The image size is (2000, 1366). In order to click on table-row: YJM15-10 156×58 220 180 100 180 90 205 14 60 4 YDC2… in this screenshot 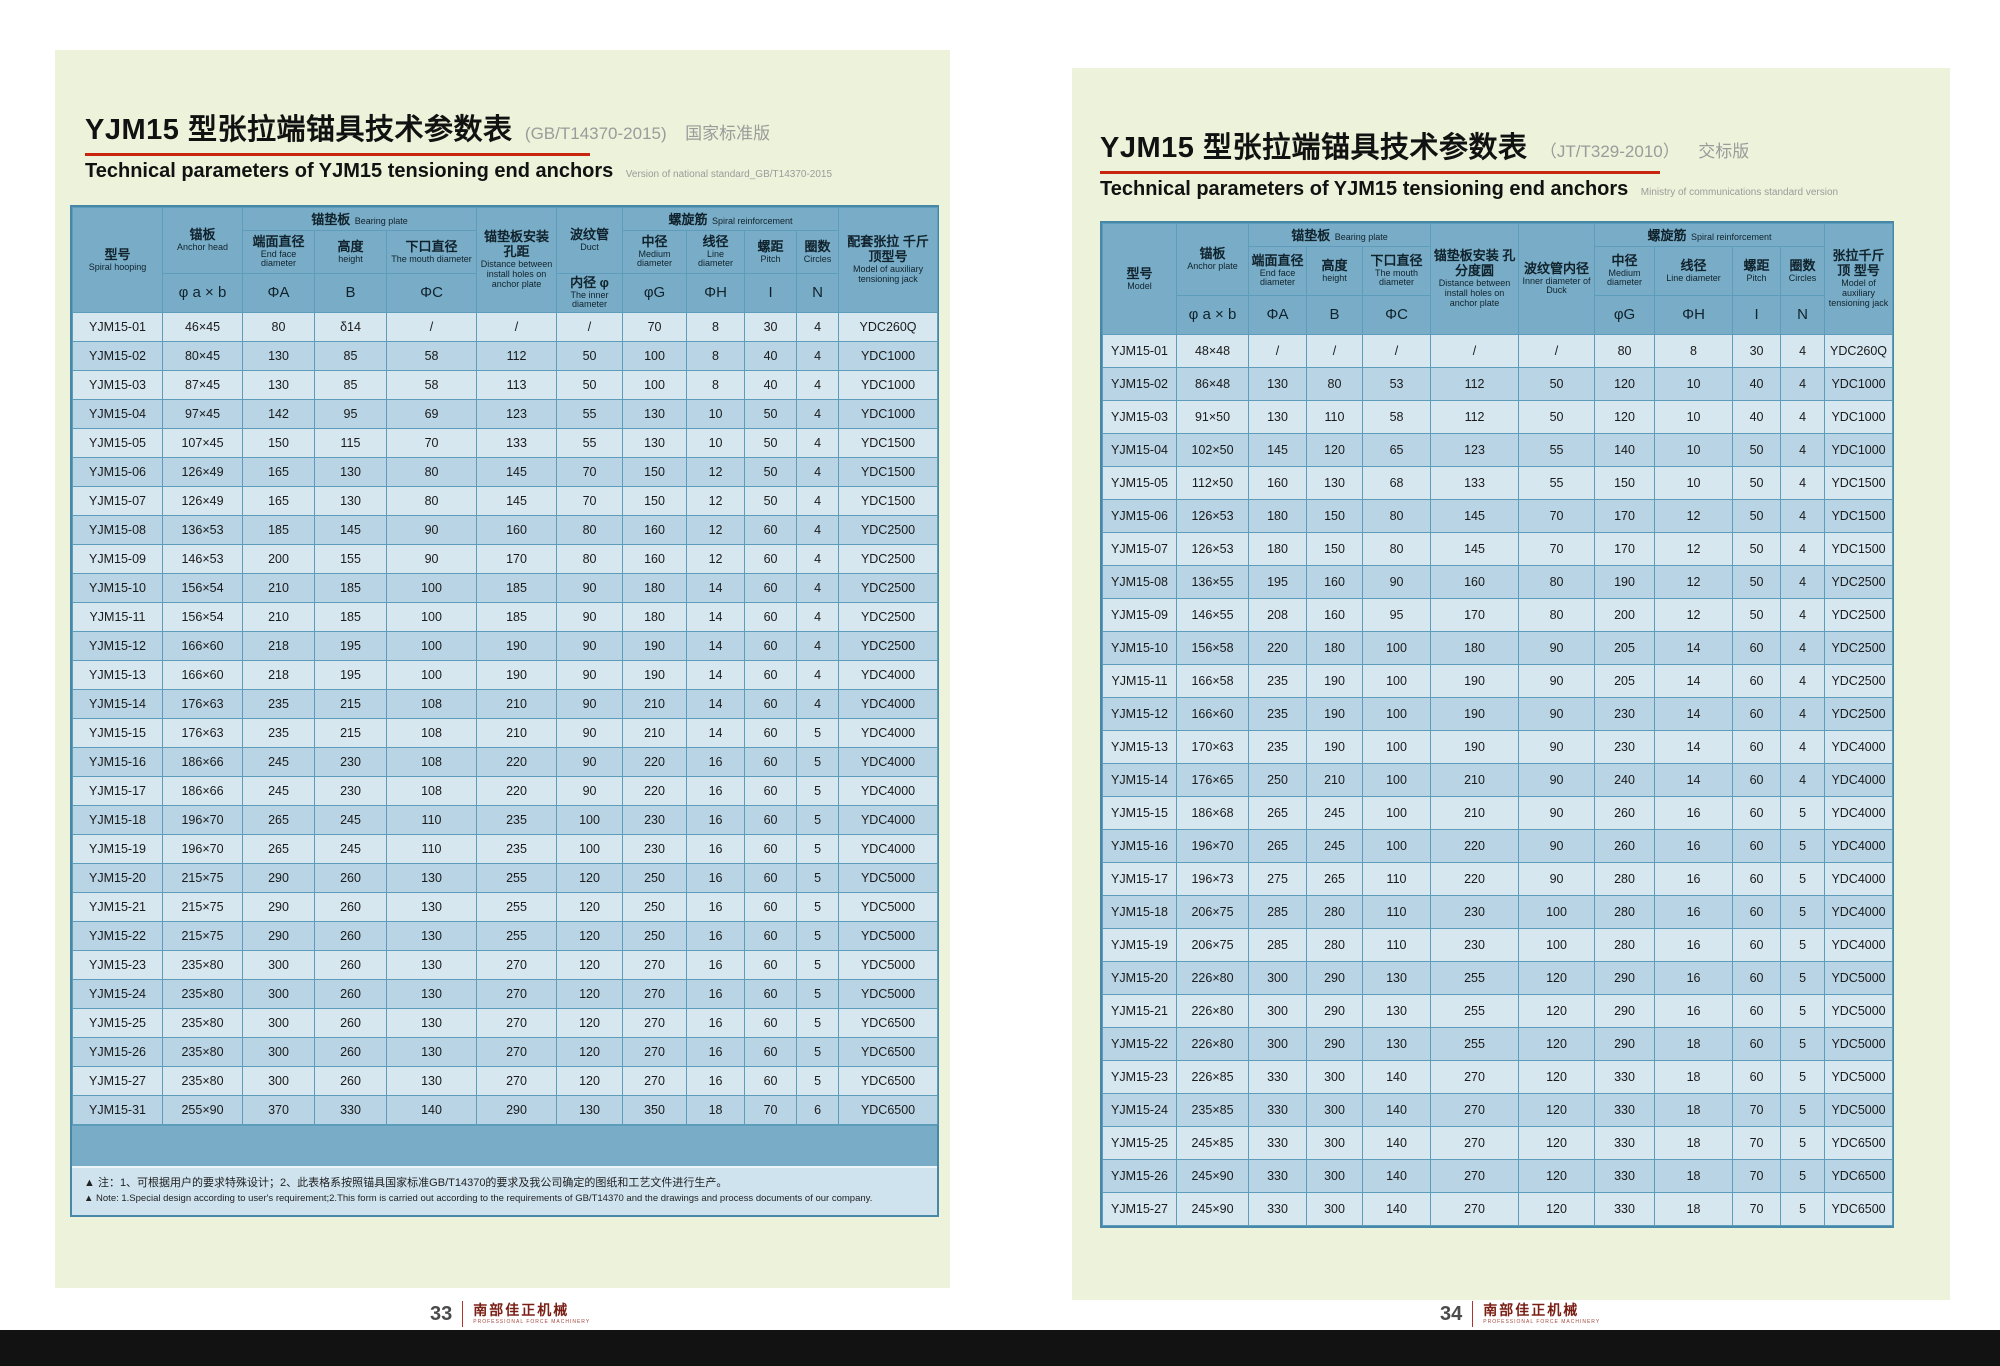, I will do `click(1498, 648)`.